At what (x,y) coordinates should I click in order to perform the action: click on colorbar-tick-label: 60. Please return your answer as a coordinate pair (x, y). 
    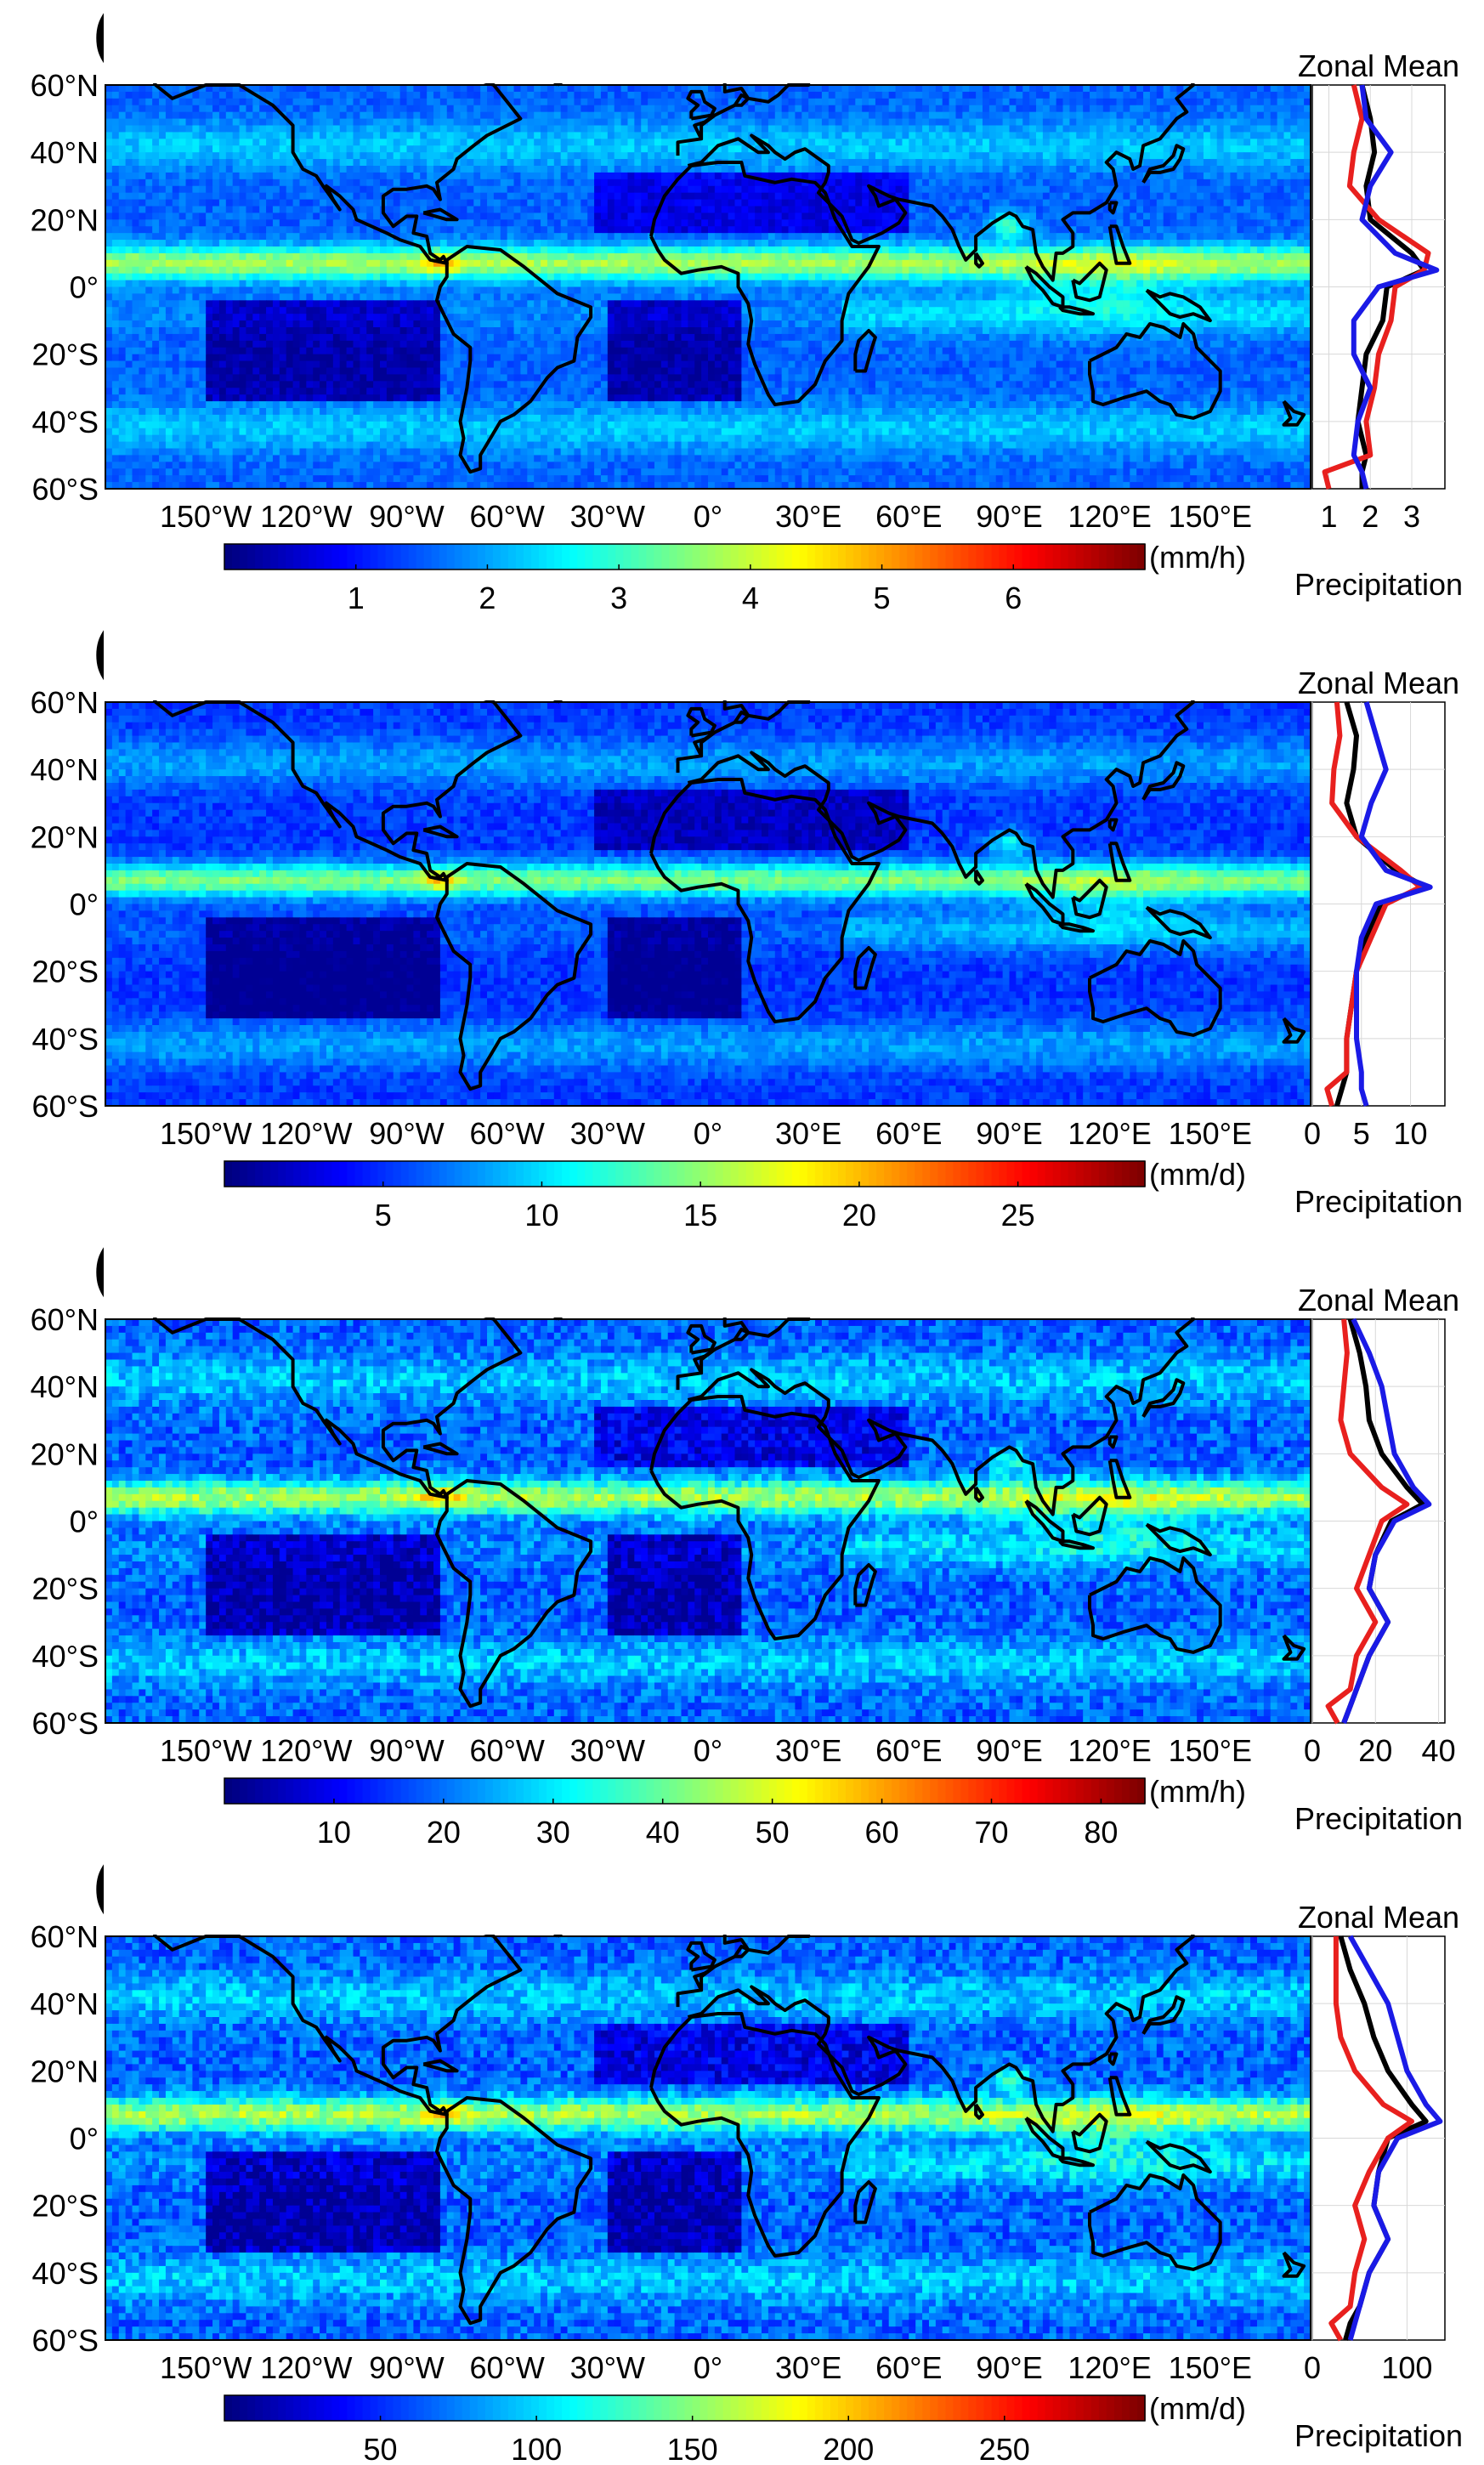
    Looking at the image, I should click on (882, 1832).